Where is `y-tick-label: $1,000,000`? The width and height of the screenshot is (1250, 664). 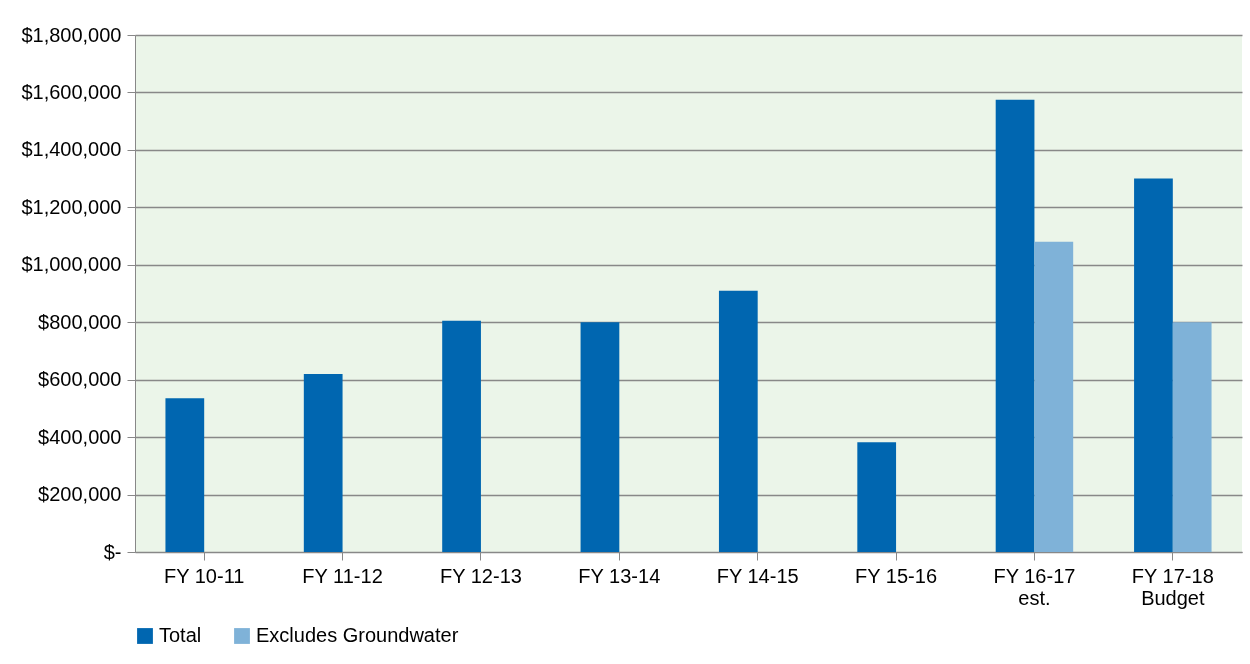 y-tick-label: $1,000,000 is located at coordinates (71, 264).